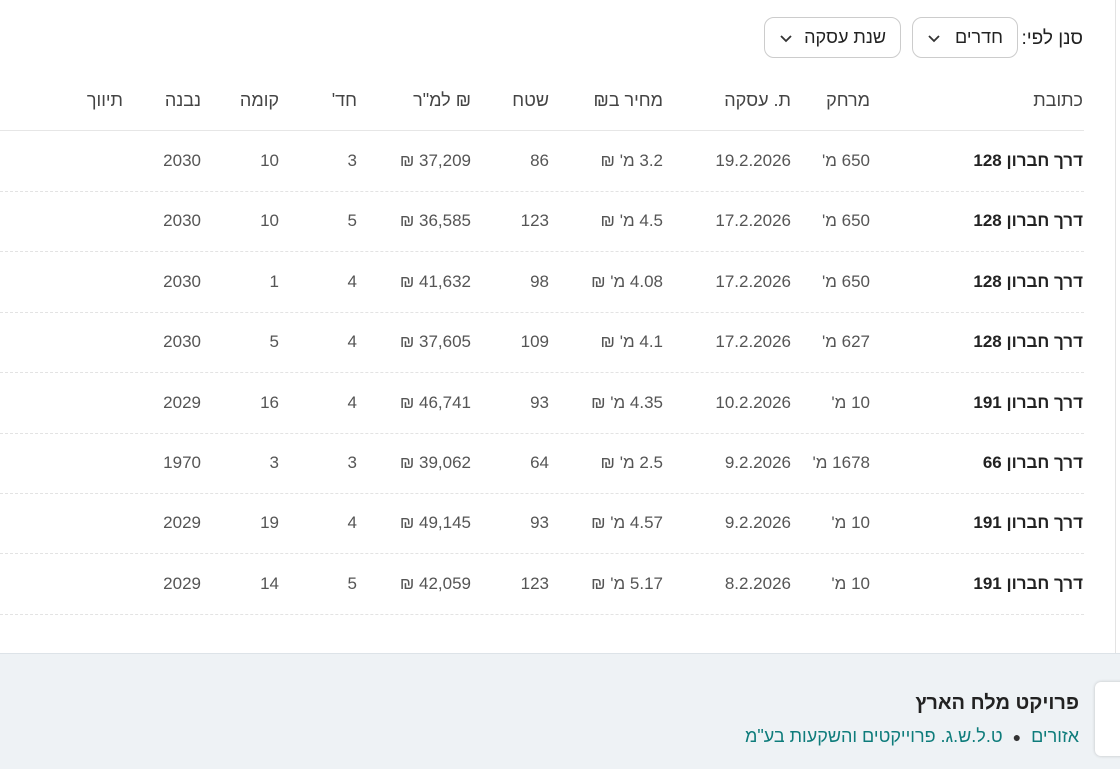 The image size is (1120, 769). What do you see at coordinates (873, 736) in the screenshot?
I see `link: ט.ל.ש.ג. פרוייקטים והשקעות בע"מ` at bounding box center [873, 736].